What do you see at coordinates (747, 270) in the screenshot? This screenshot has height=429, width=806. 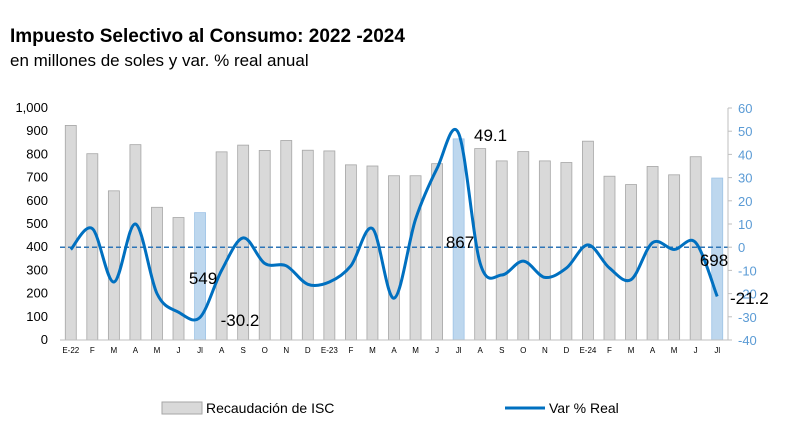 I see `y-right-tick: -10` at bounding box center [747, 270].